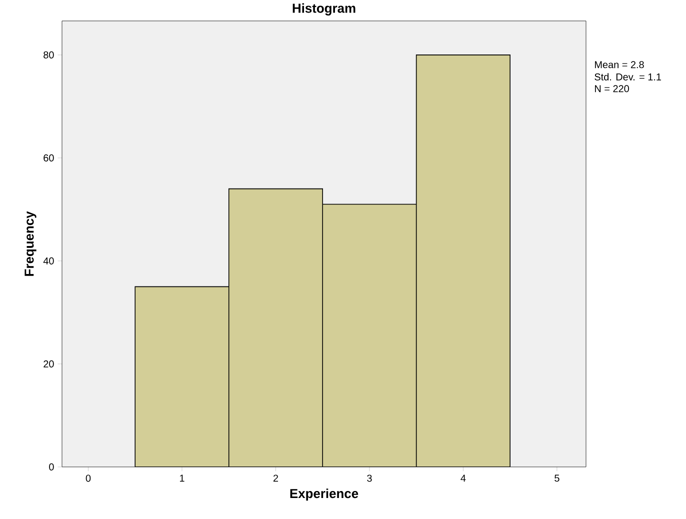 The image size is (686, 519). I want to click on x-tick-label: 0, so click(88, 478).